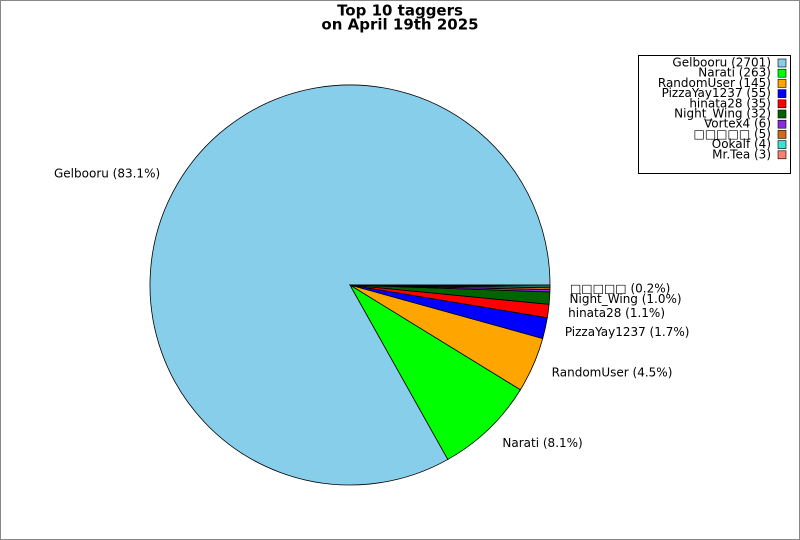 This screenshot has height=540, width=800. What do you see at coordinates (627, 332) in the screenshot?
I see `slice-label: PizzaYay1237 (1.7%)` at bounding box center [627, 332].